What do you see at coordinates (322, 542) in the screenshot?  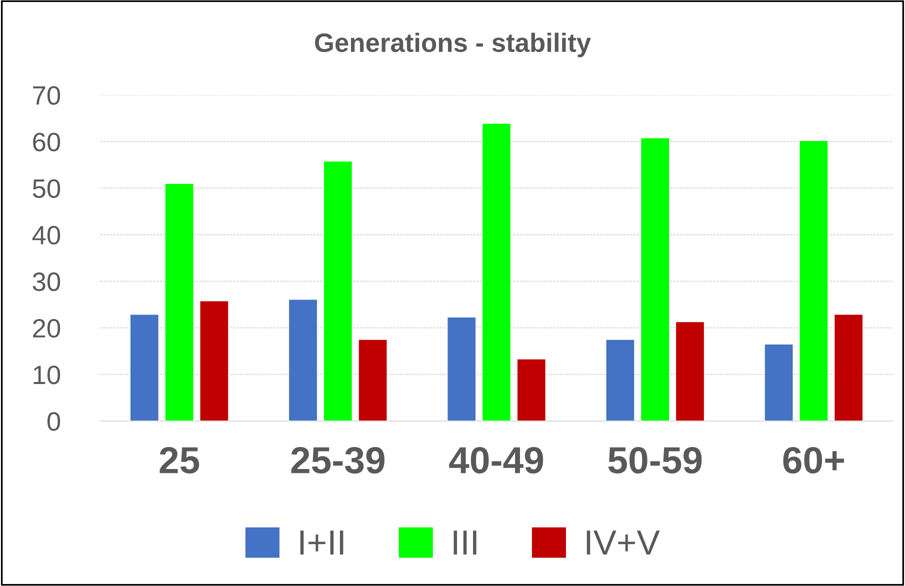 I see `legend-label: I+II` at bounding box center [322, 542].